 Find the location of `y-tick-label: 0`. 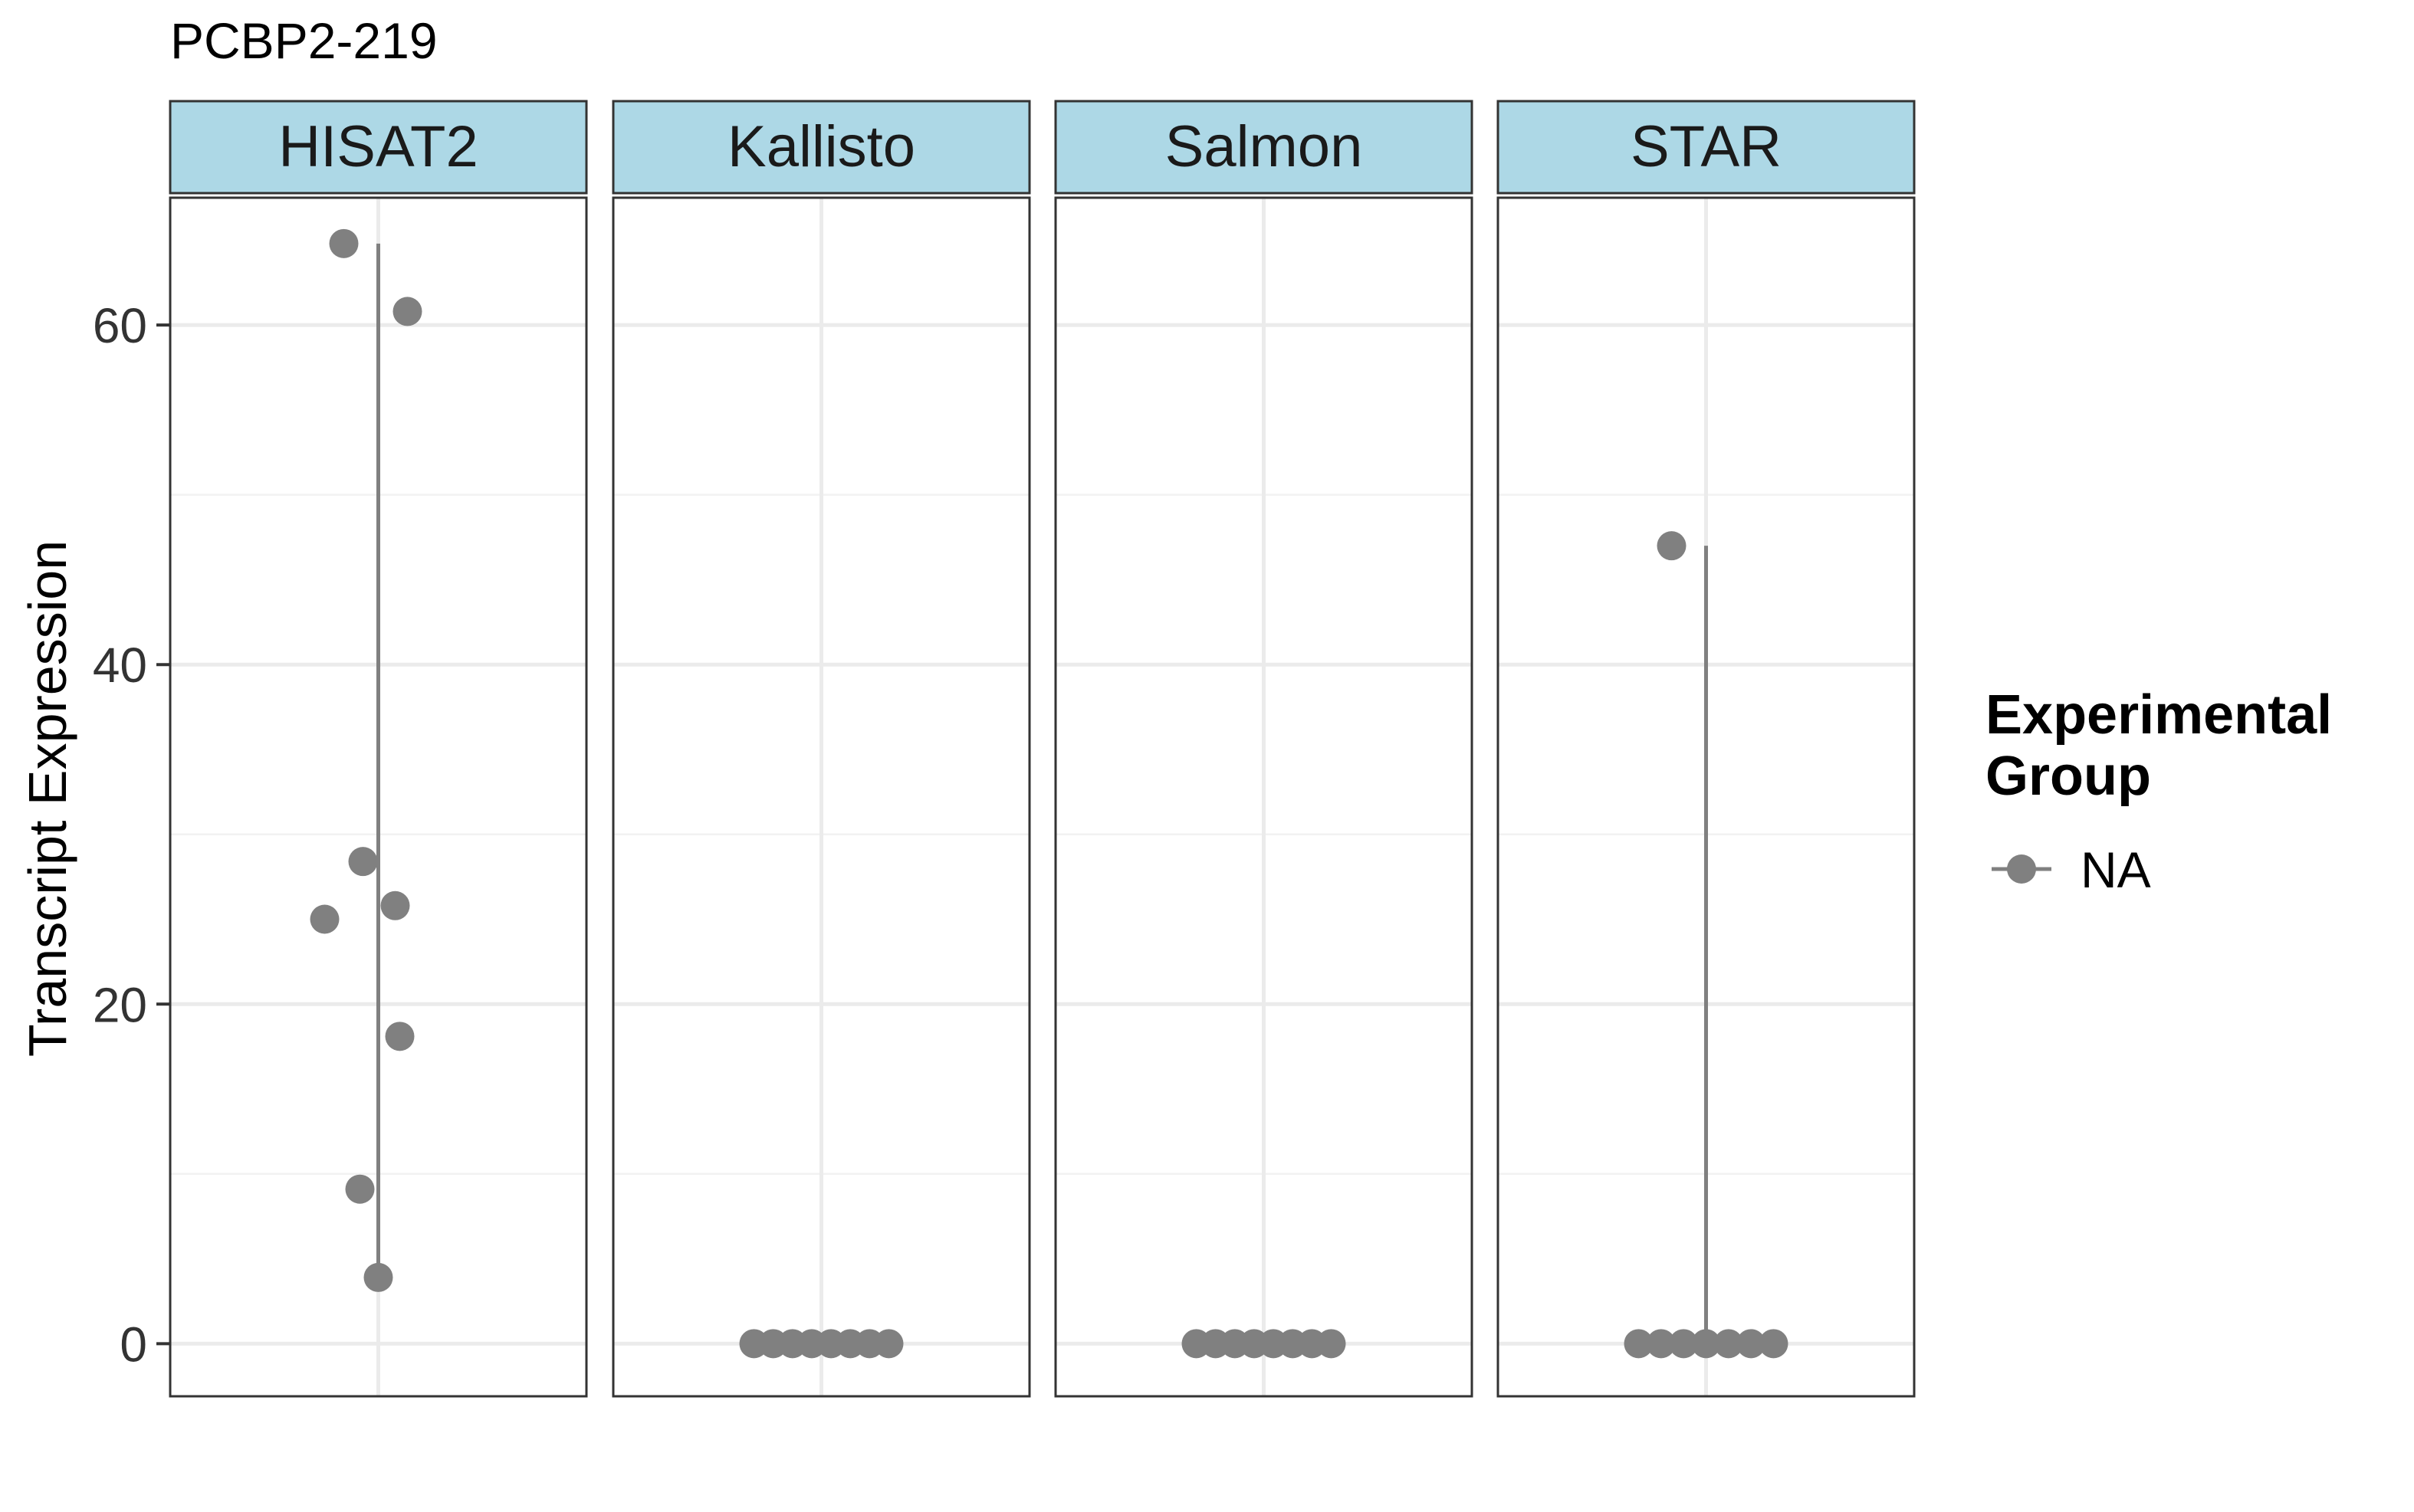

y-tick-label: 0 is located at coordinates (133, 1344).